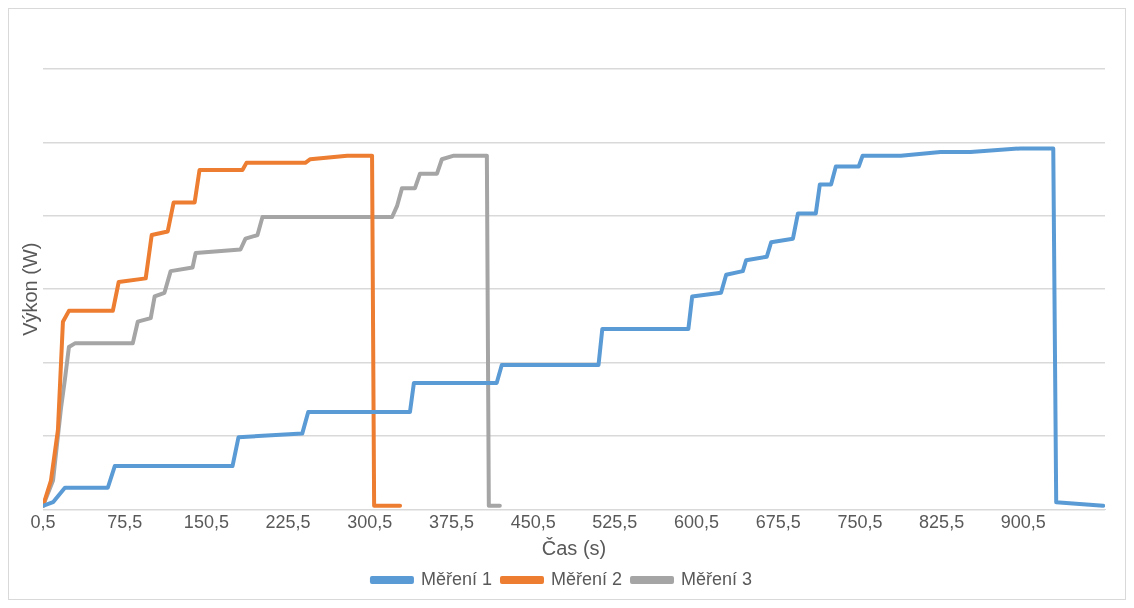 This screenshot has width=1134, height=608. What do you see at coordinates (1023, 522) in the screenshot?
I see `x-tick-label: 900,5` at bounding box center [1023, 522].